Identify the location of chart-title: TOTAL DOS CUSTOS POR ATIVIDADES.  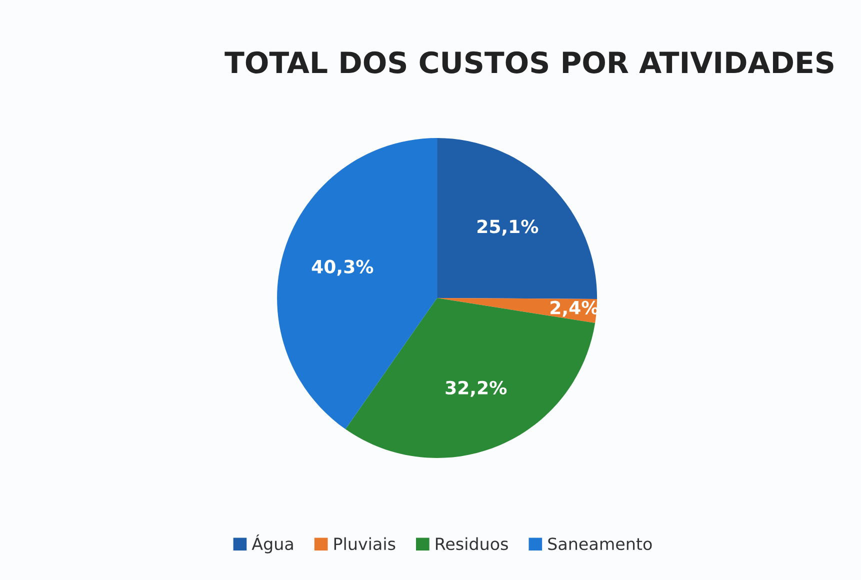
(529, 62).